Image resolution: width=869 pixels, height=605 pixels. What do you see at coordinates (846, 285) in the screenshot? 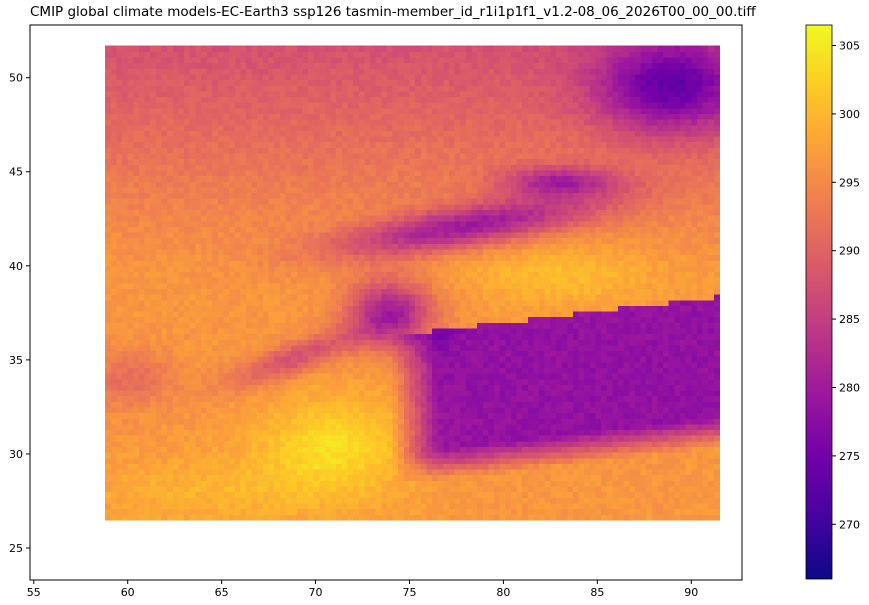
I see `colorbar-axis: 270 275 280 285 290 295 300 305` at bounding box center [846, 285].